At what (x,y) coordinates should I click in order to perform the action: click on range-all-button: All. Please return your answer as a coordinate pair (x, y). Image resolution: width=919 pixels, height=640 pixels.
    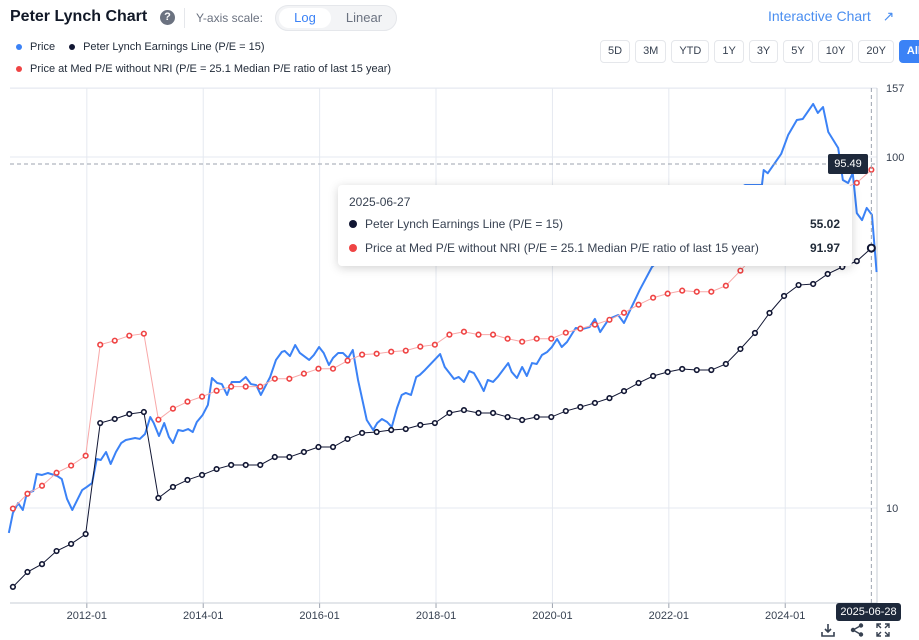
    Looking at the image, I should click on (908, 51).